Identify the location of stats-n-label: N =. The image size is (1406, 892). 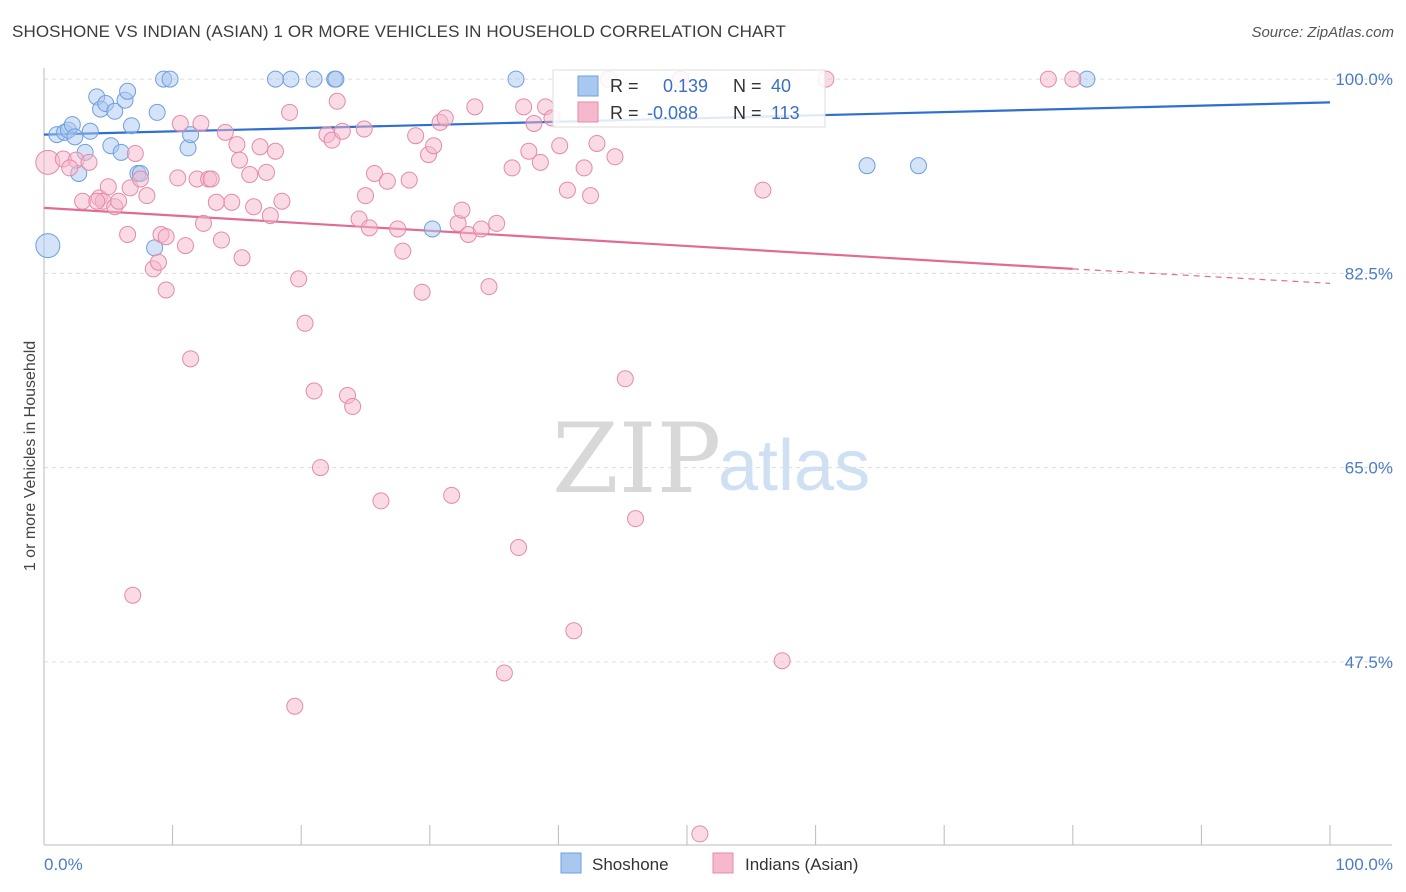
(747, 86).